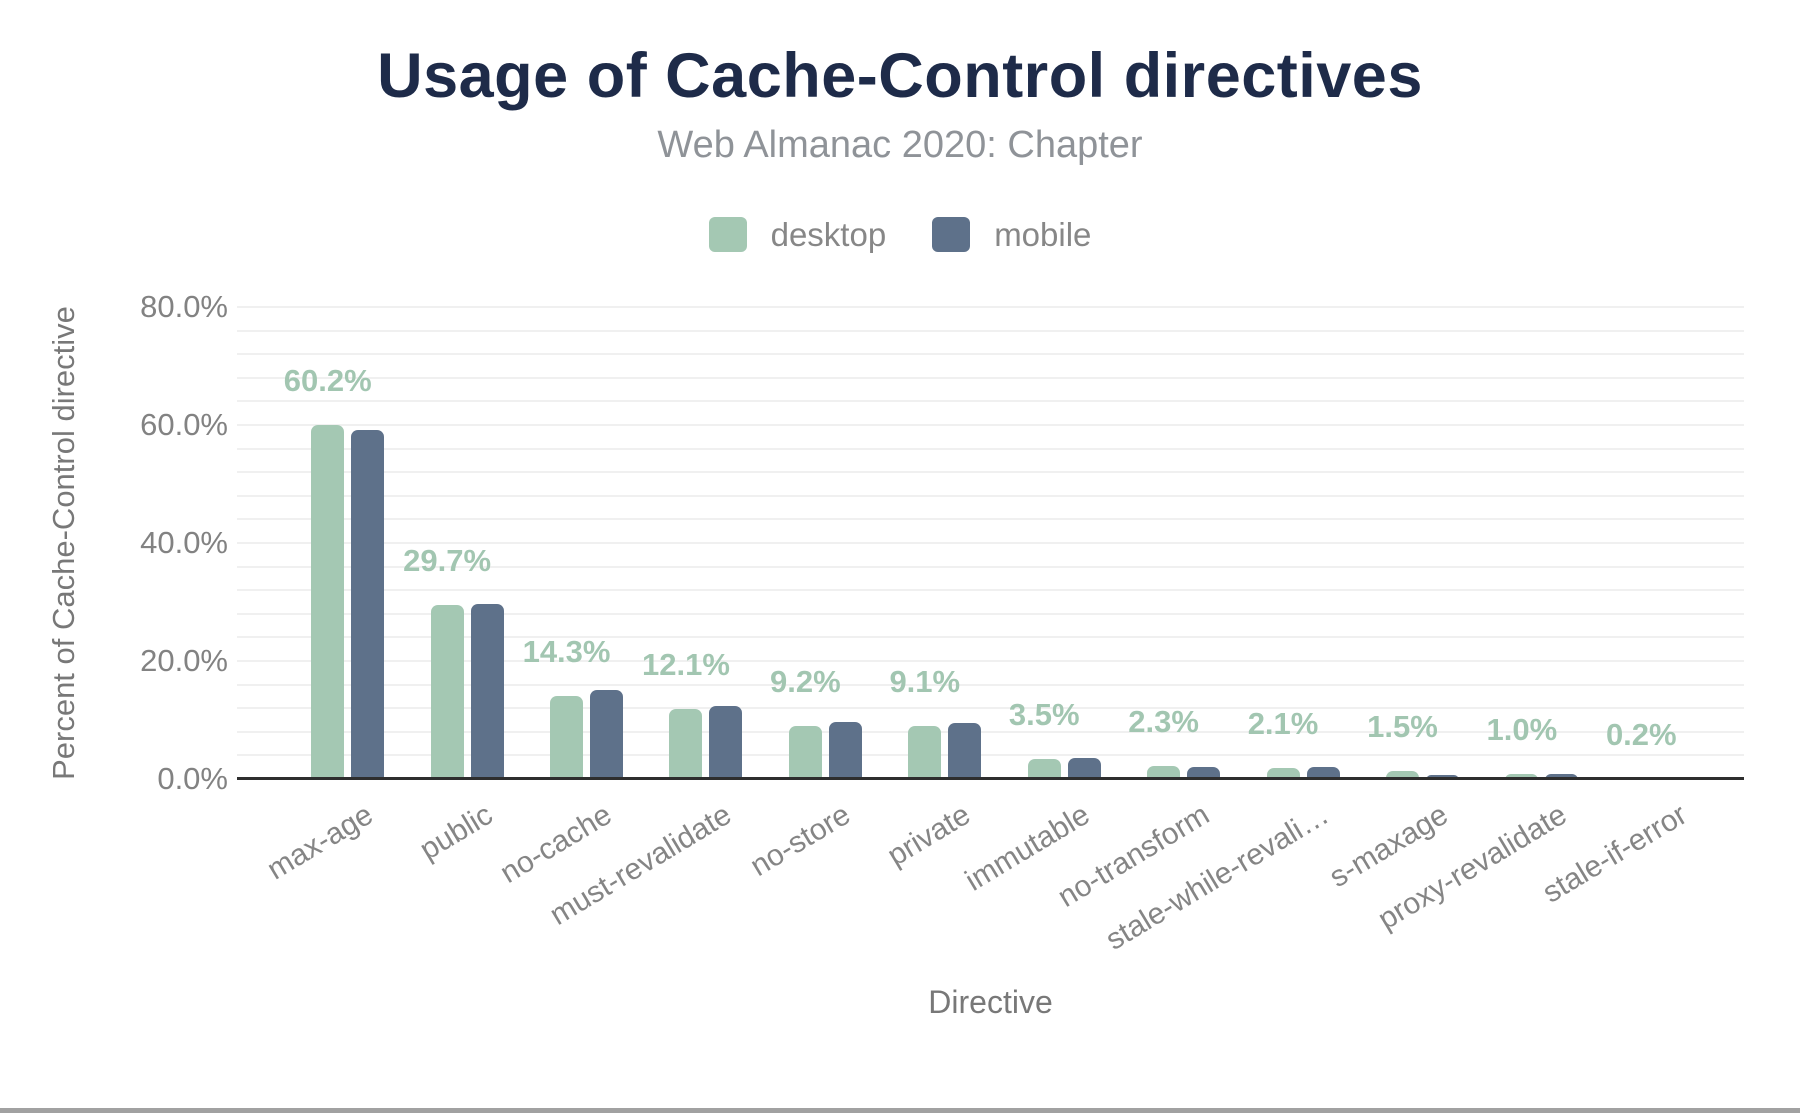 The height and width of the screenshot is (1113, 1800). What do you see at coordinates (1044, 715) in the screenshot?
I see `data-label-immutable: 3.5%` at bounding box center [1044, 715].